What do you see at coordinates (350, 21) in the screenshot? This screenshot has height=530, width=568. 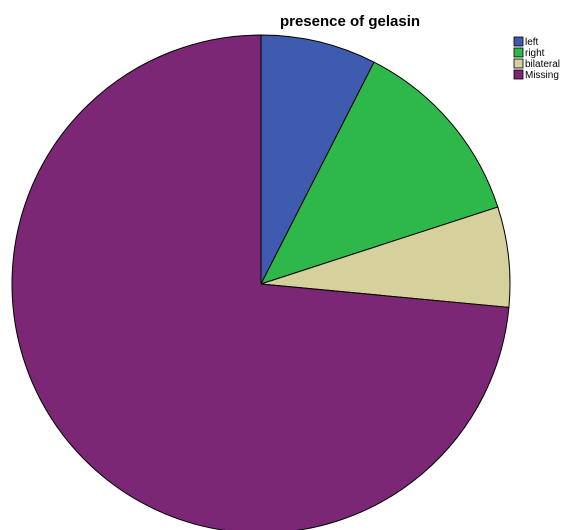 I see `chart-title: presence of gelasin` at bounding box center [350, 21].